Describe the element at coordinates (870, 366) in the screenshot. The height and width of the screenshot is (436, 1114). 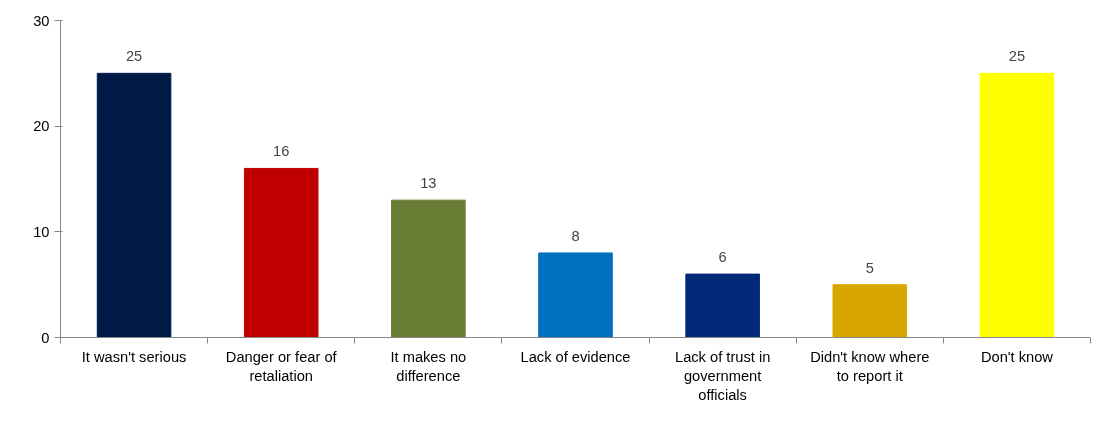
I see `x-tick-label: Didn't know where to report it` at that location.